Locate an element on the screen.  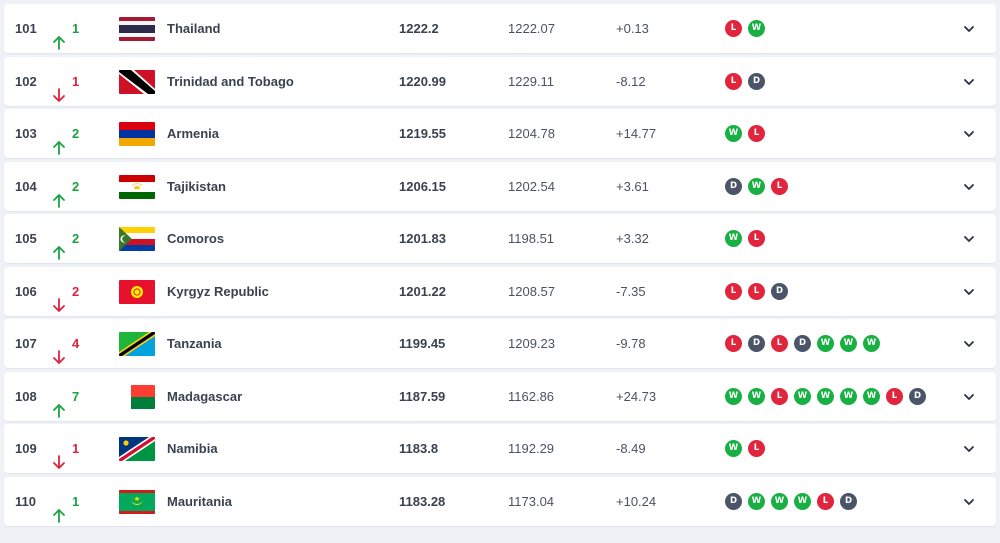
flag-kyrgyz is located at coordinates (137, 291).